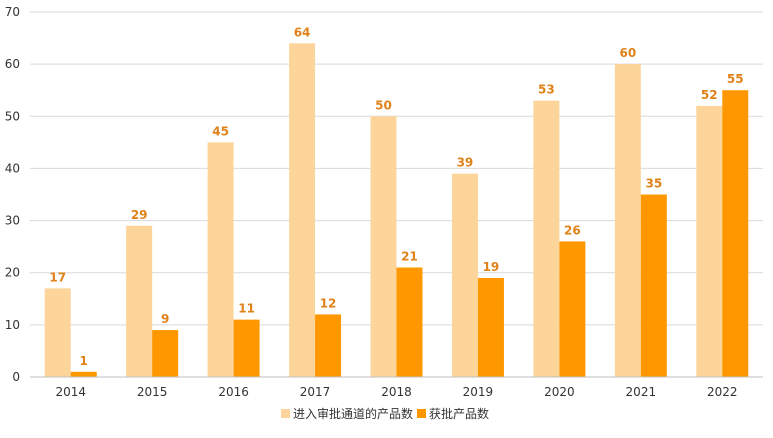  What do you see at coordinates (165, 319) in the screenshot?
I see `data-label: 9` at bounding box center [165, 319].